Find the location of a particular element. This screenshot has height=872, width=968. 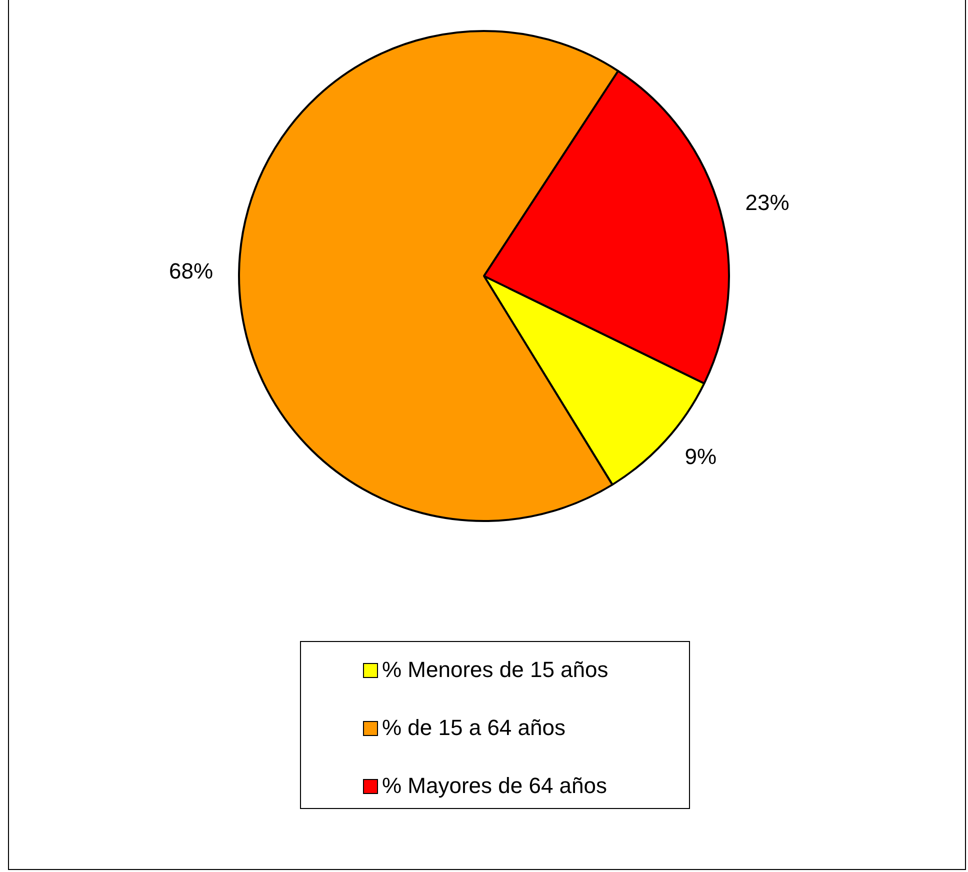

legend-label: % de 15 a 64 años is located at coordinates (474, 728).